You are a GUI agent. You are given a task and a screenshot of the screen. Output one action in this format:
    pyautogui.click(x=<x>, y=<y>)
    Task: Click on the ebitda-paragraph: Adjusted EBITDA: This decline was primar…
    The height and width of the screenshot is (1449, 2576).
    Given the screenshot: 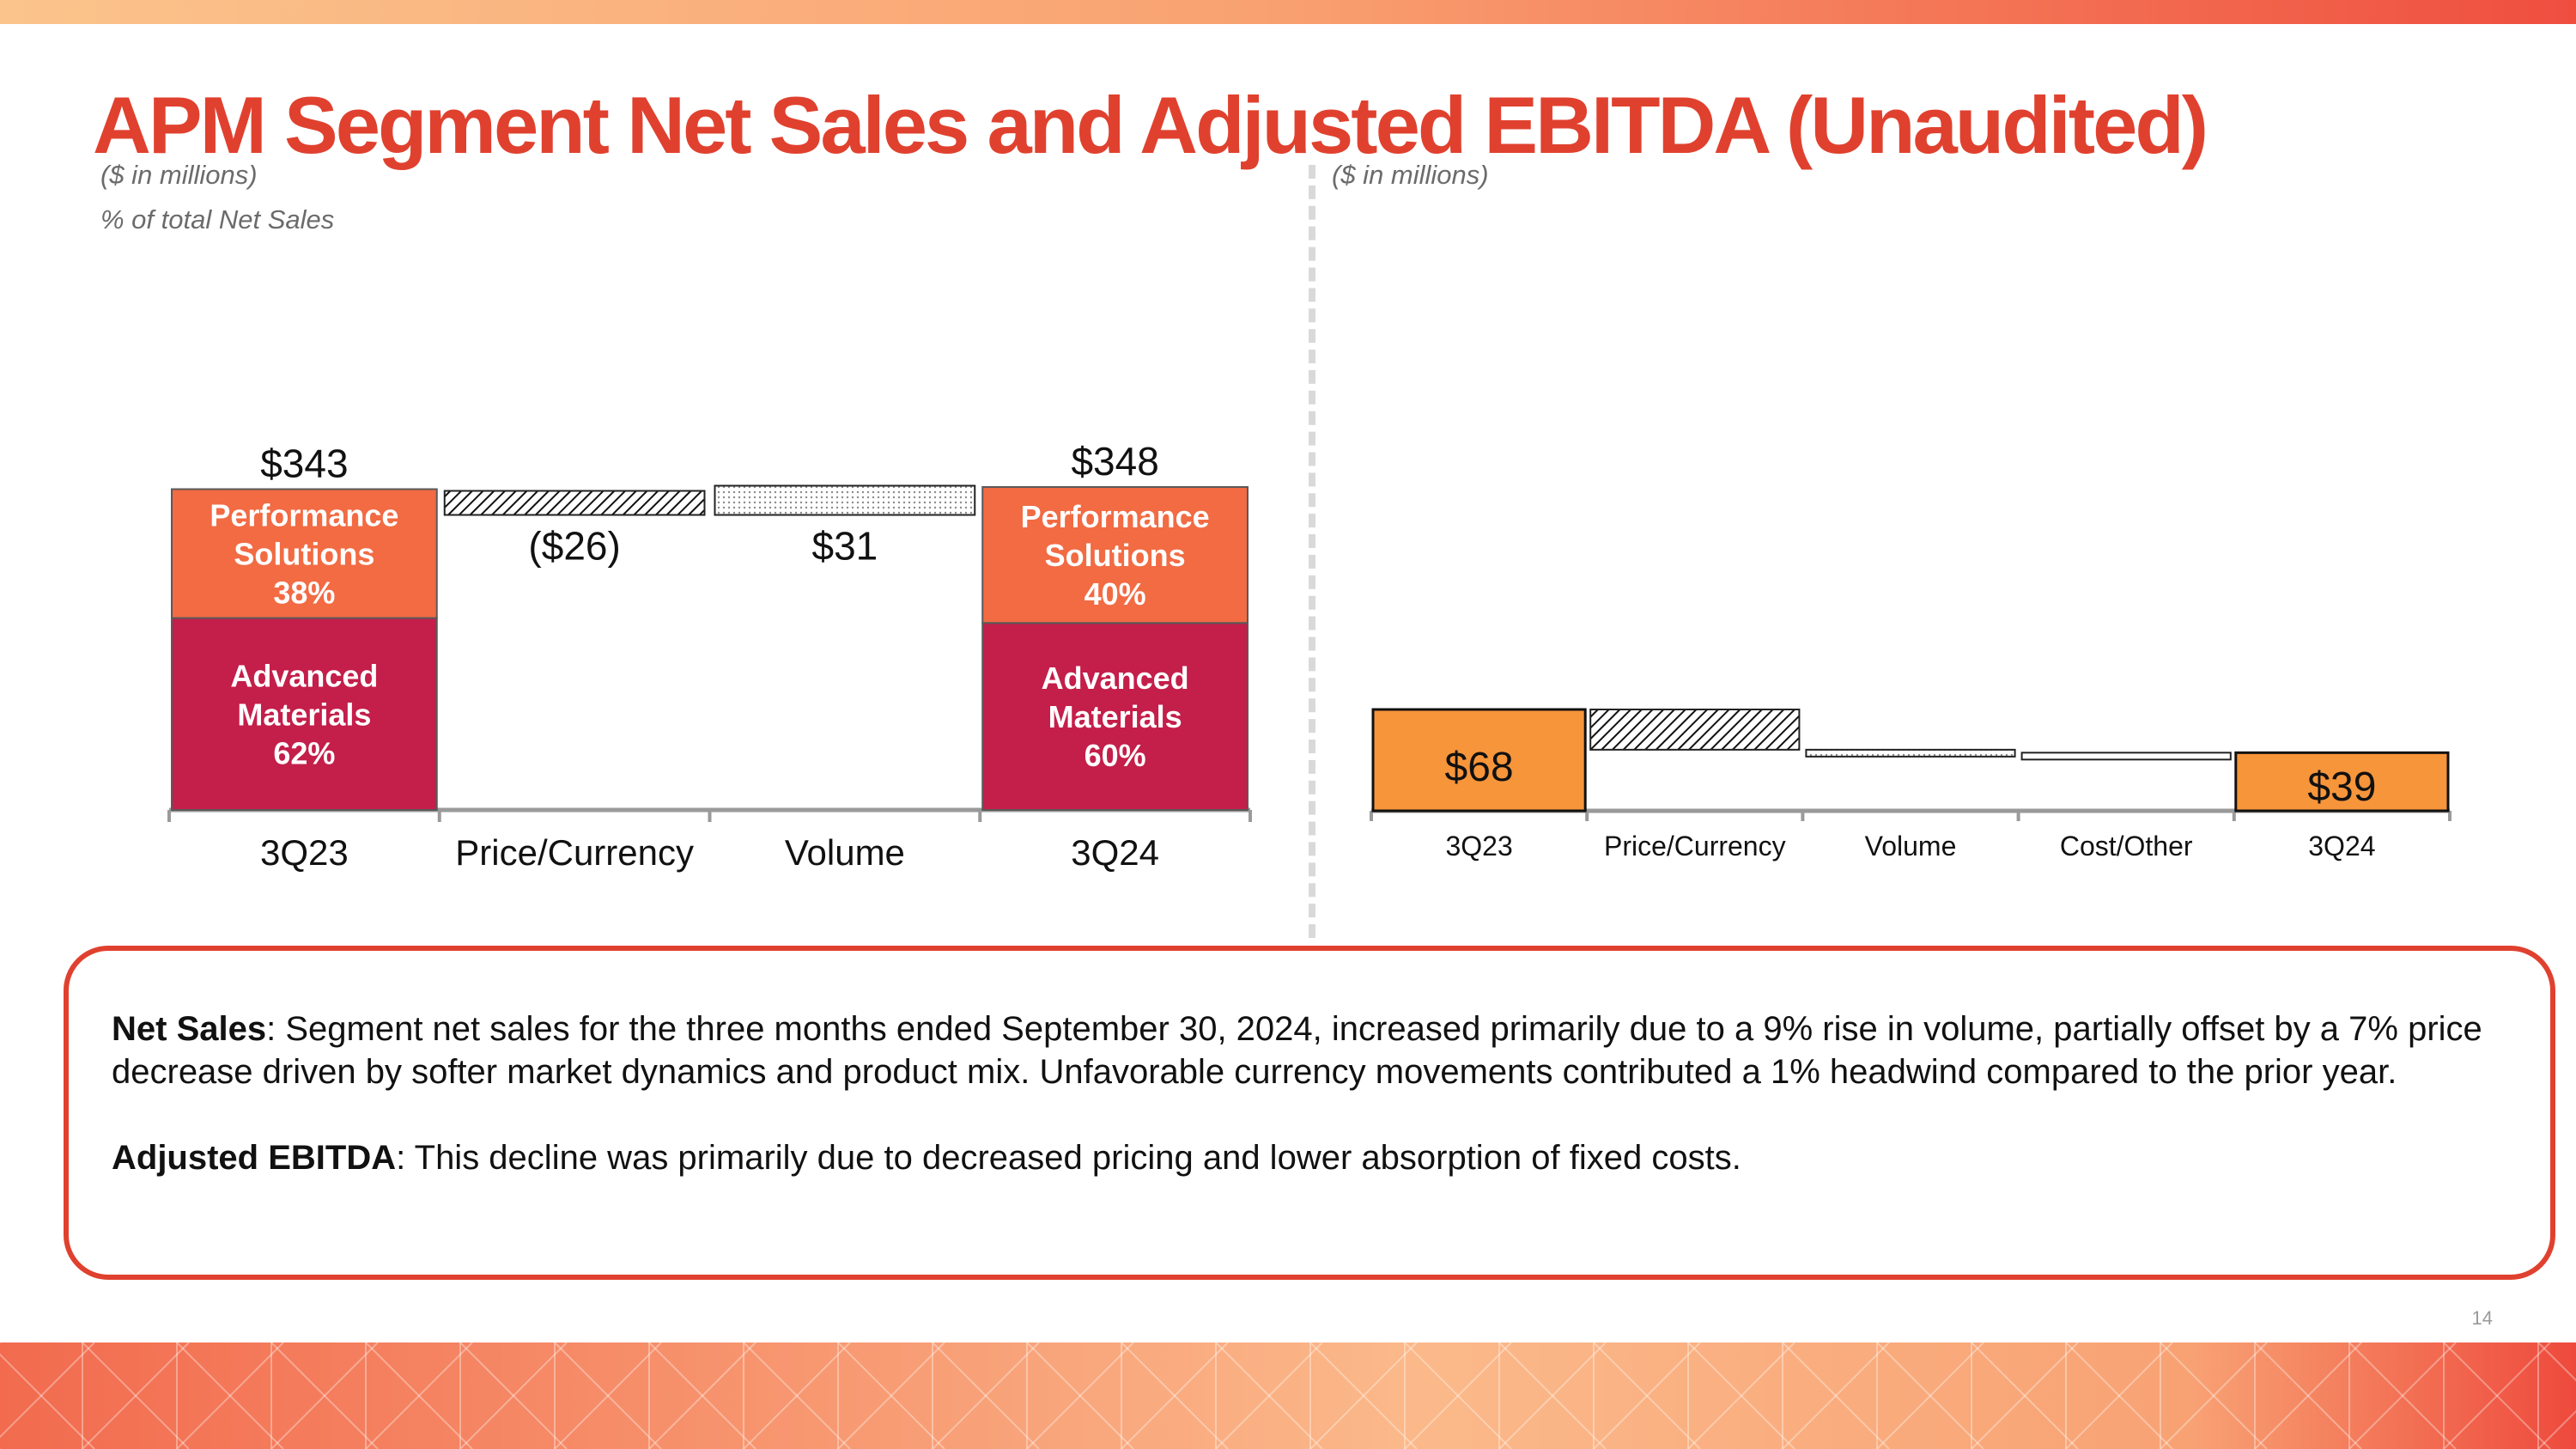 What is the action you would take?
    pyautogui.click(x=1312, y=1157)
    